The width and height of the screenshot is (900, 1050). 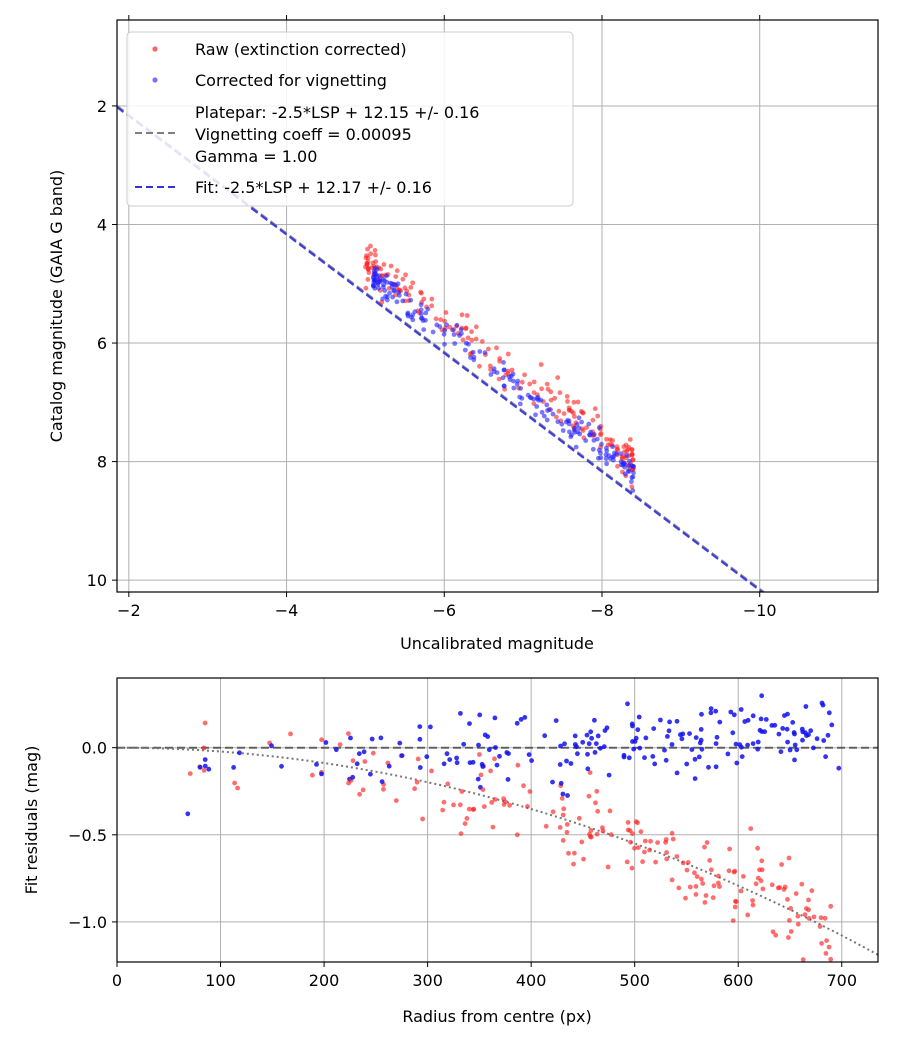 What do you see at coordinates (324, 980) in the screenshot?
I see `bottom-x-tick-label: 200` at bounding box center [324, 980].